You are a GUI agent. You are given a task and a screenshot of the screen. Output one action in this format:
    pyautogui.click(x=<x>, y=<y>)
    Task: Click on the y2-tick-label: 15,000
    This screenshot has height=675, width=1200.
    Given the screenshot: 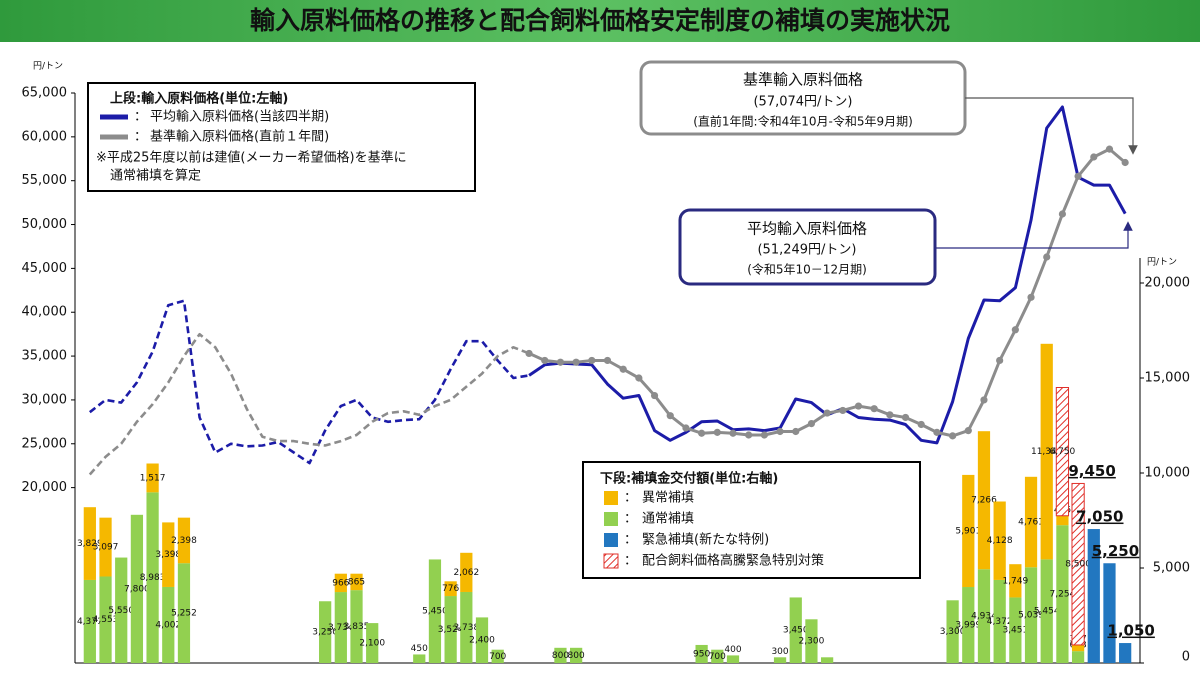 What is the action you would take?
    pyautogui.click(x=1168, y=378)
    